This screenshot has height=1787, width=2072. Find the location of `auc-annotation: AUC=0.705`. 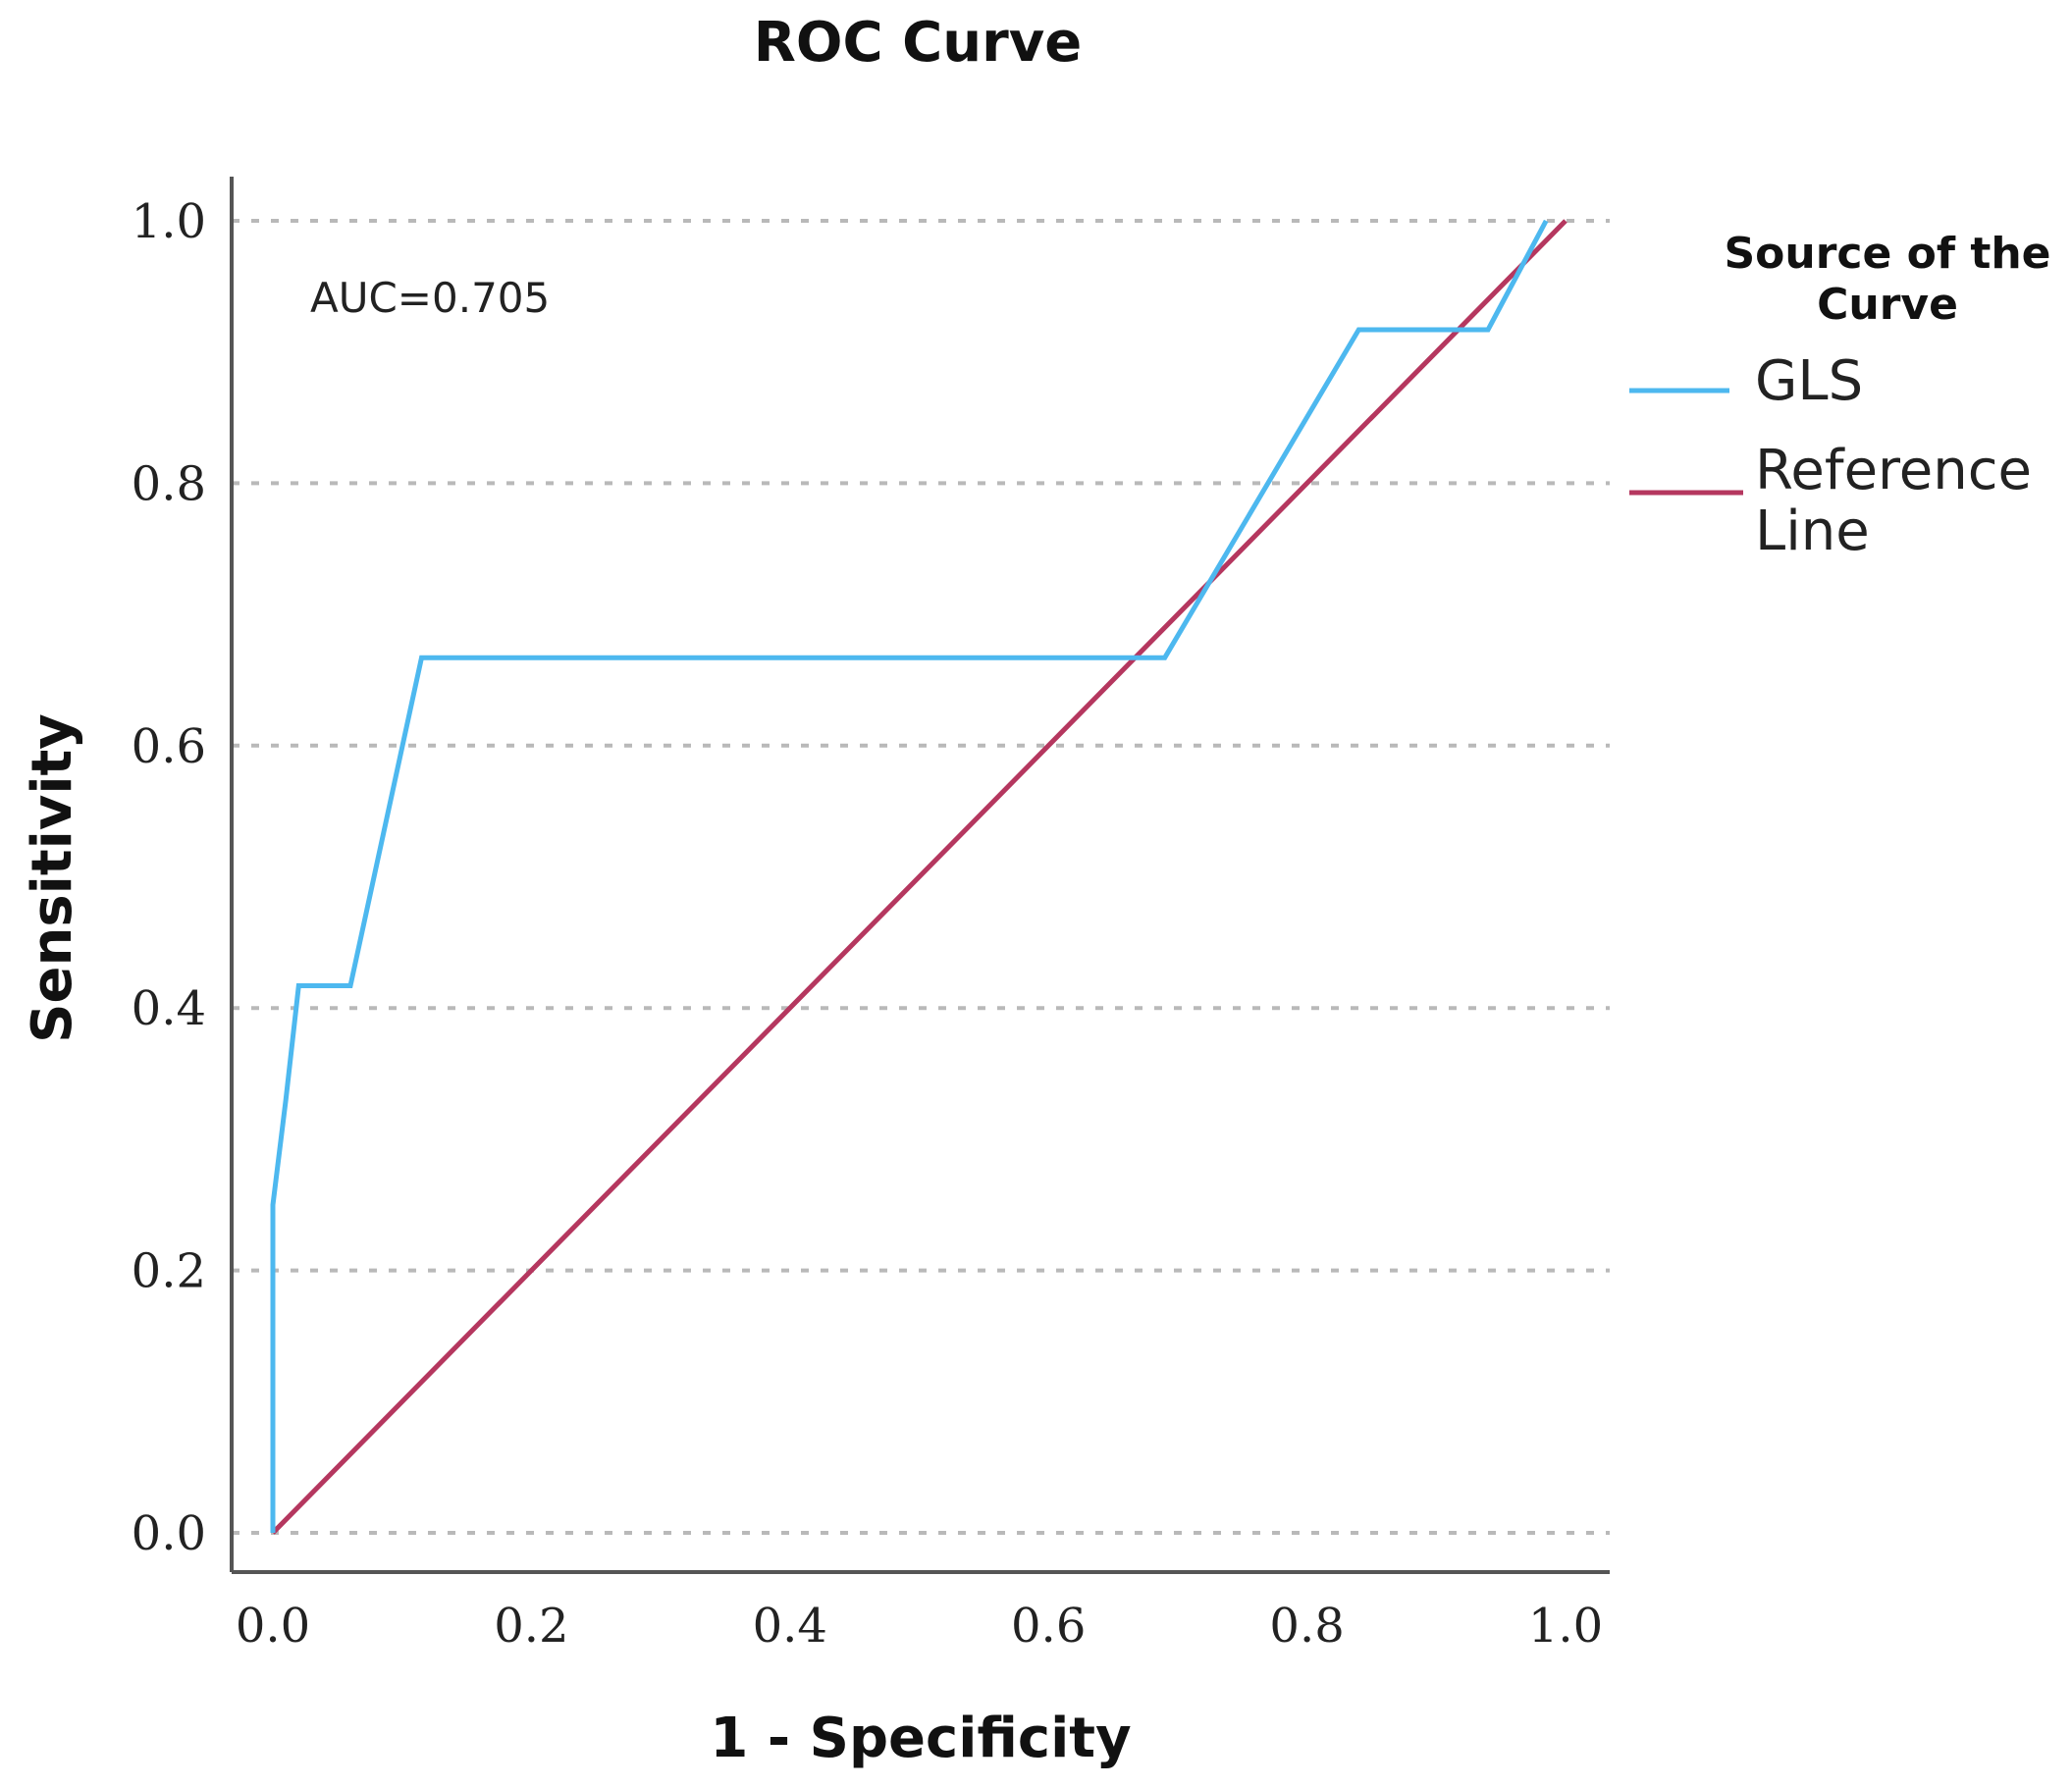

auc-annotation: AUC=0.705 is located at coordinates (430, 298).